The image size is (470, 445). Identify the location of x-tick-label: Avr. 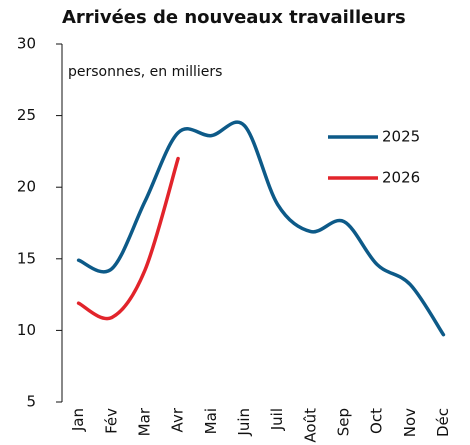
(178, 419).